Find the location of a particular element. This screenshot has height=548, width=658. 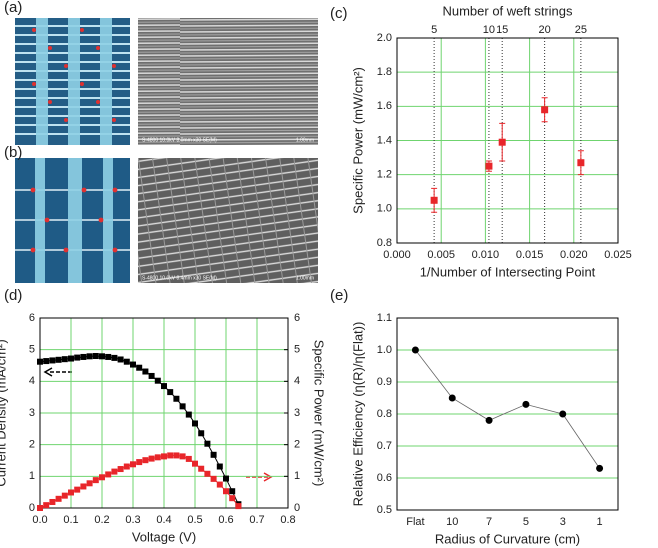

y-tick-label: 1.4 is located at coordinates (384, 140).